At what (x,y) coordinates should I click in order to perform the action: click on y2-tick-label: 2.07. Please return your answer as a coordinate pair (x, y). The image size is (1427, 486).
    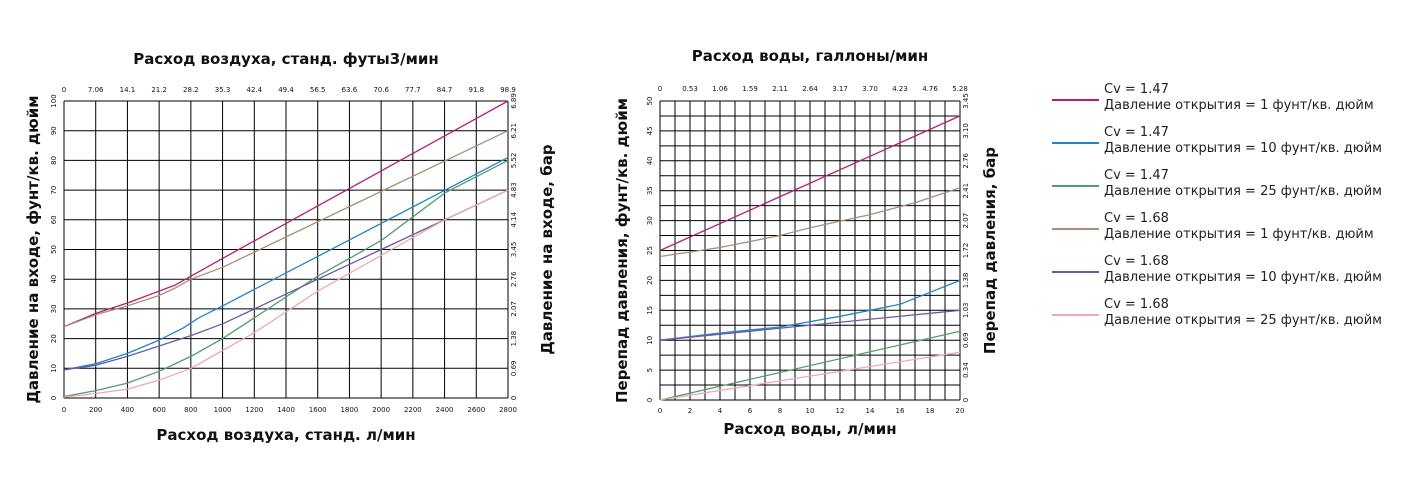
    Looking at the image, I should click on (514, 309).